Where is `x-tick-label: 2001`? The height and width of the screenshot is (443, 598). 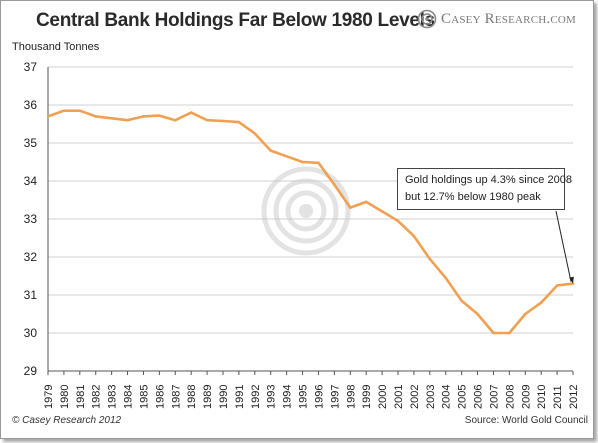 x-tick-label: 2001 is located at coordinates (399, 397).